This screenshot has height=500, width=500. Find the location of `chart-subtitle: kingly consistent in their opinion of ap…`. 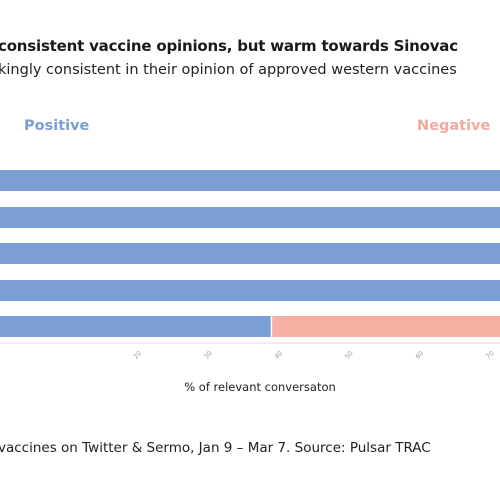

chart-subtitle: kingly consistent in their opinion of ap… is located at coordinates (228, 70).